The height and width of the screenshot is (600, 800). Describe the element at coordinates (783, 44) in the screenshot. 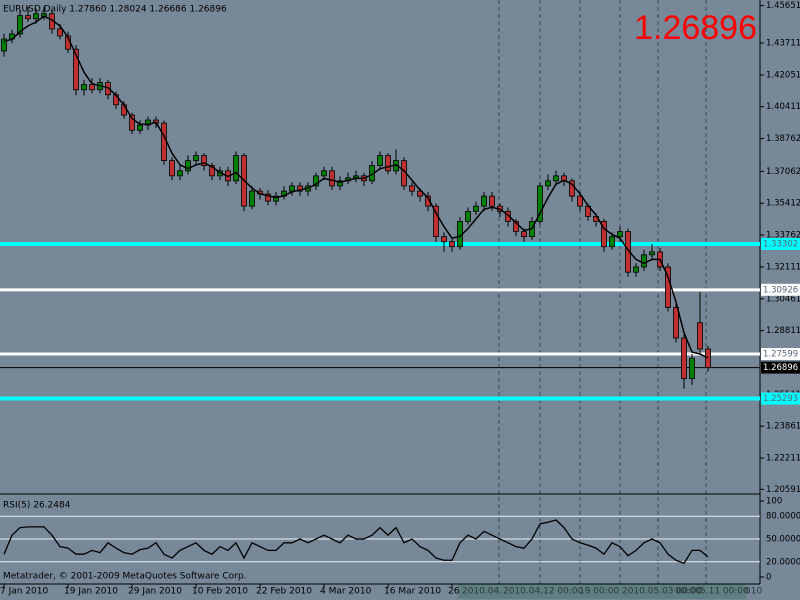

I see `y-tick-label: 1.43711` at that location.